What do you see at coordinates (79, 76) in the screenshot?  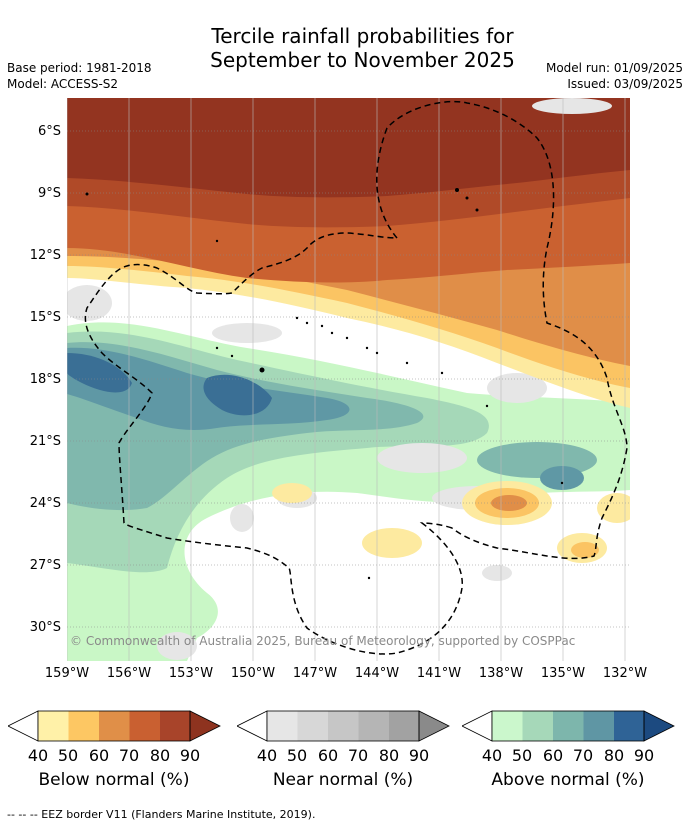 I see `meta-left: Base period: 1981-2018 Model: ACCESS-S2` at bounding box center [79, 76].